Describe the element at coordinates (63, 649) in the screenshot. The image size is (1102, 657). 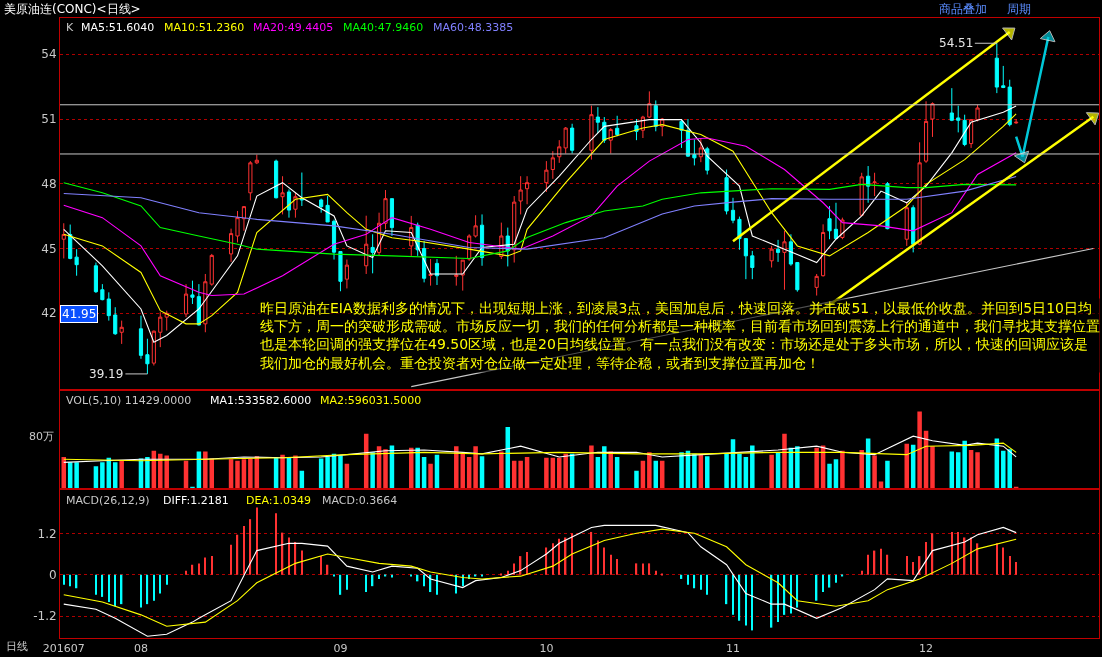
I see `x-tick-label: 201607` at that location.